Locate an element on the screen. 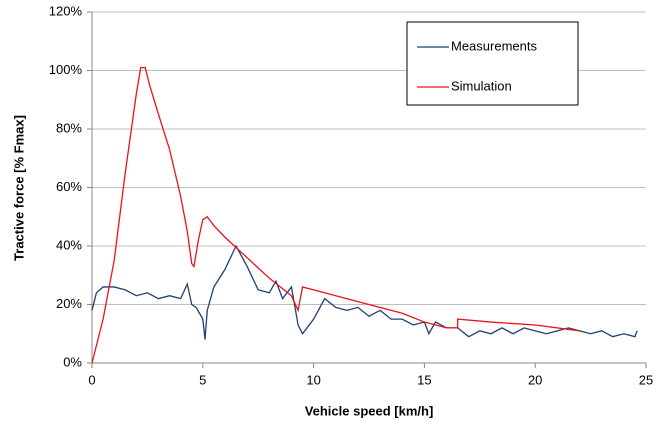 This screenshot has width=670, height=425. legend-label: Measurements is located at coordinates (494, 45).